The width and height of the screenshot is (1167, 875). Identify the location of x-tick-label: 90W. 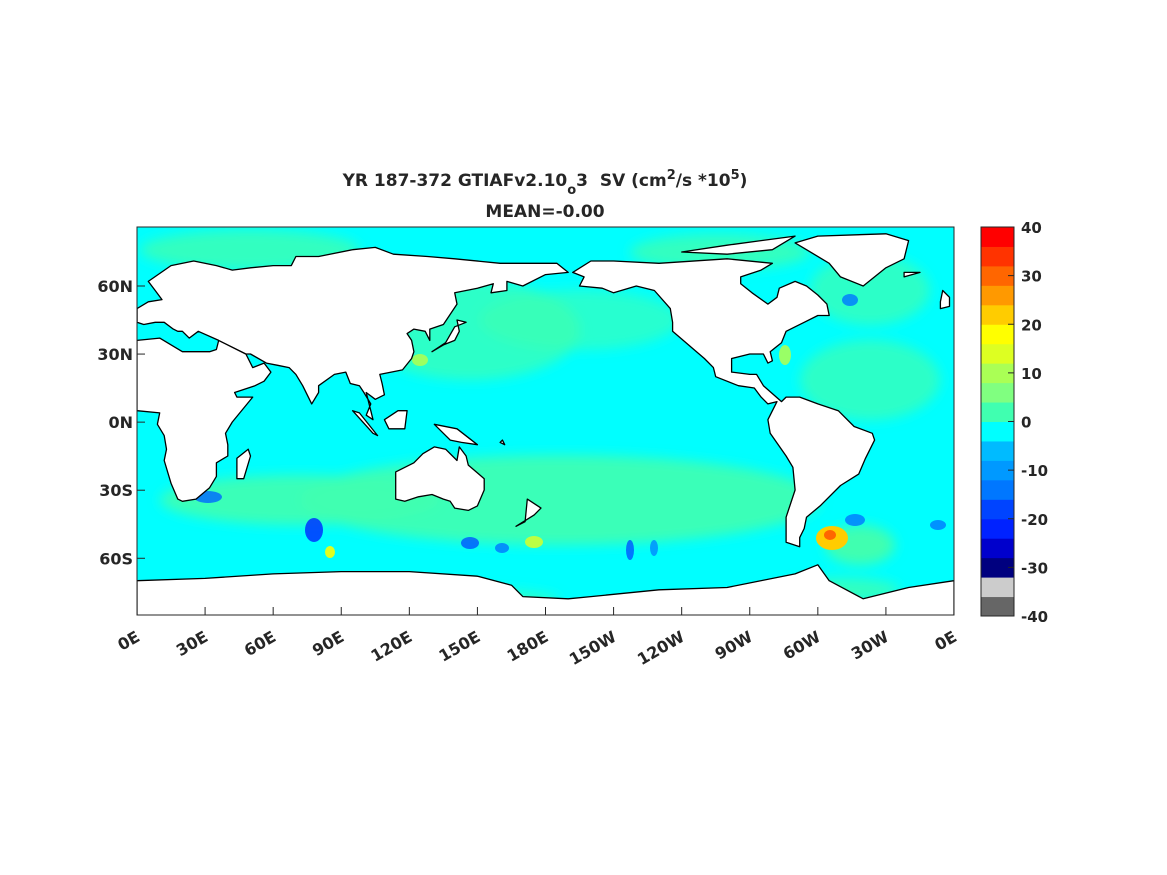
(734, 645).